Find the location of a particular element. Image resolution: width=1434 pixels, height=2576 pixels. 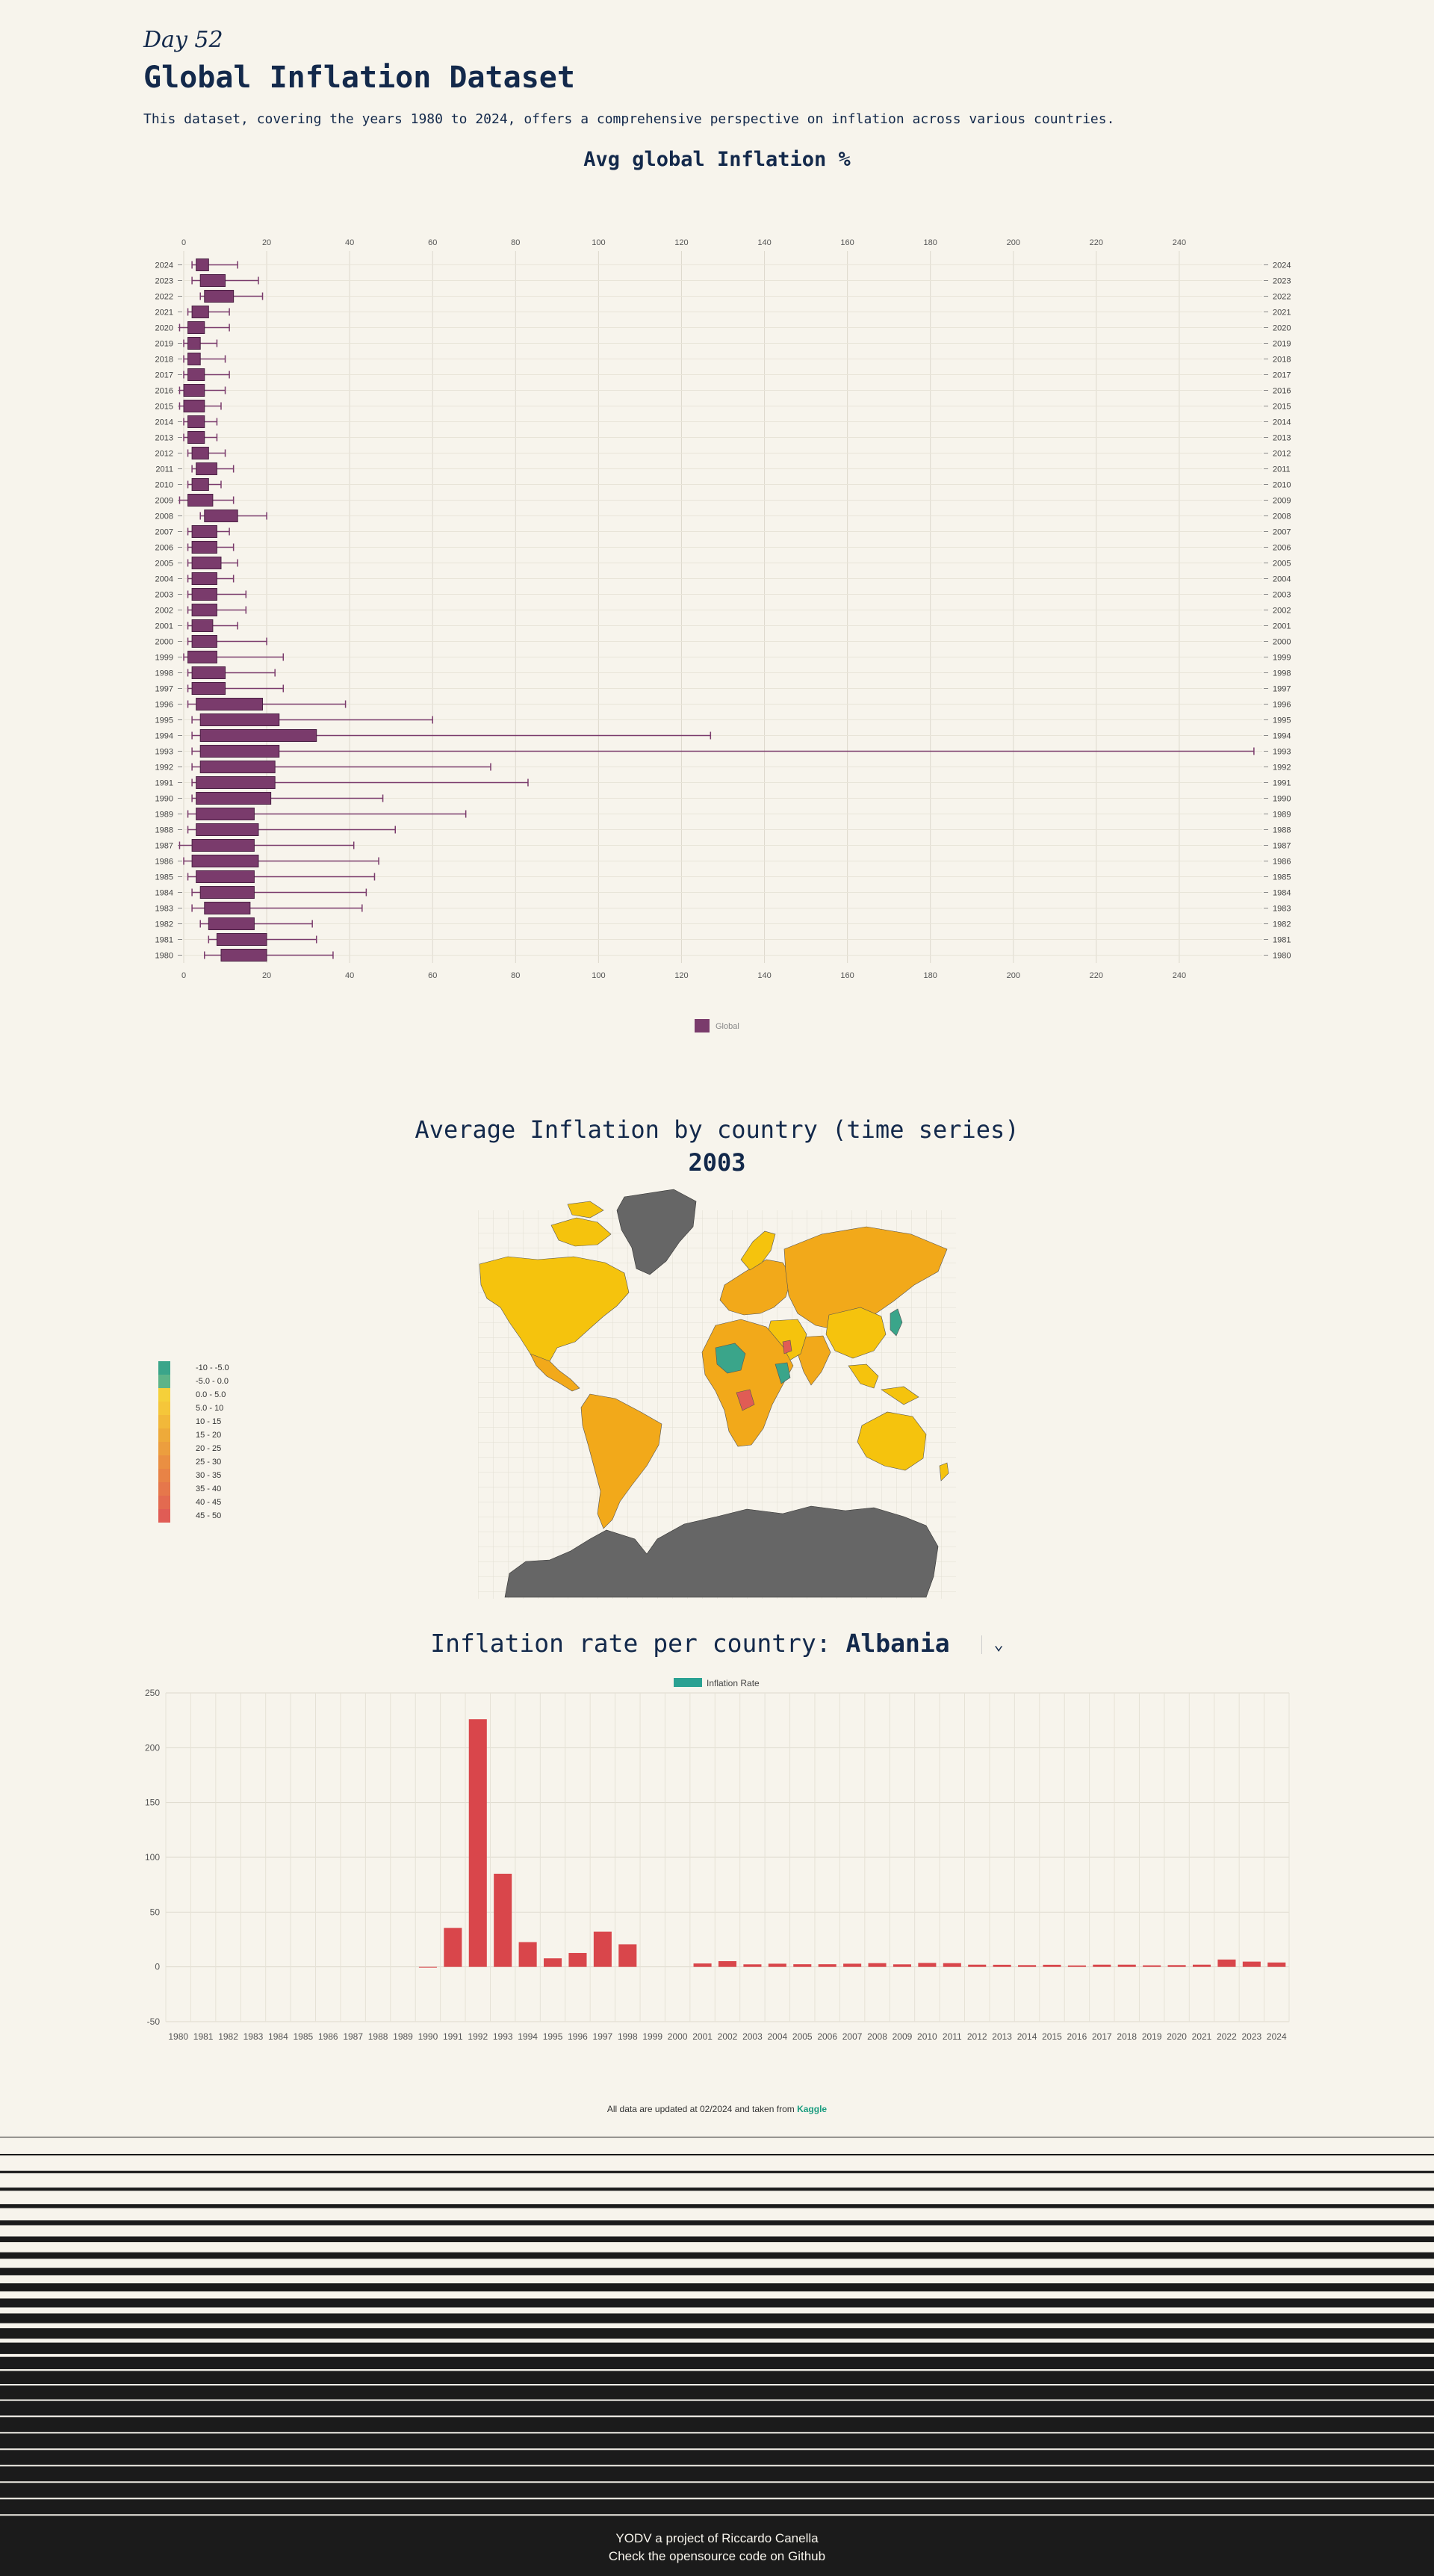

map-legend-item: 25 - 30 is located at coordinates (193, 1462).